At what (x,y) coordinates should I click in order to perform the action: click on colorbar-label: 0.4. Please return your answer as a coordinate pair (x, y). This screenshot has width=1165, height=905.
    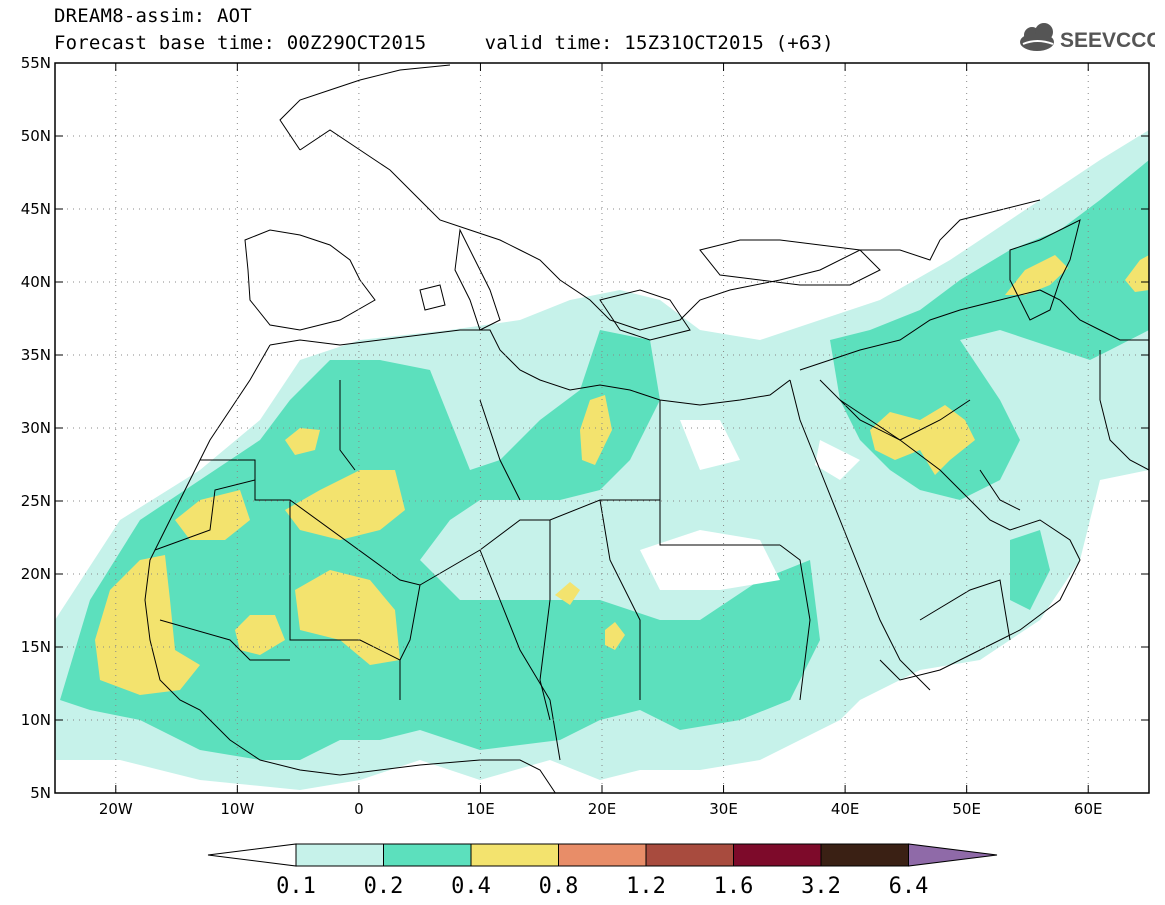
    Looking at the image, I should click on (471, 886).